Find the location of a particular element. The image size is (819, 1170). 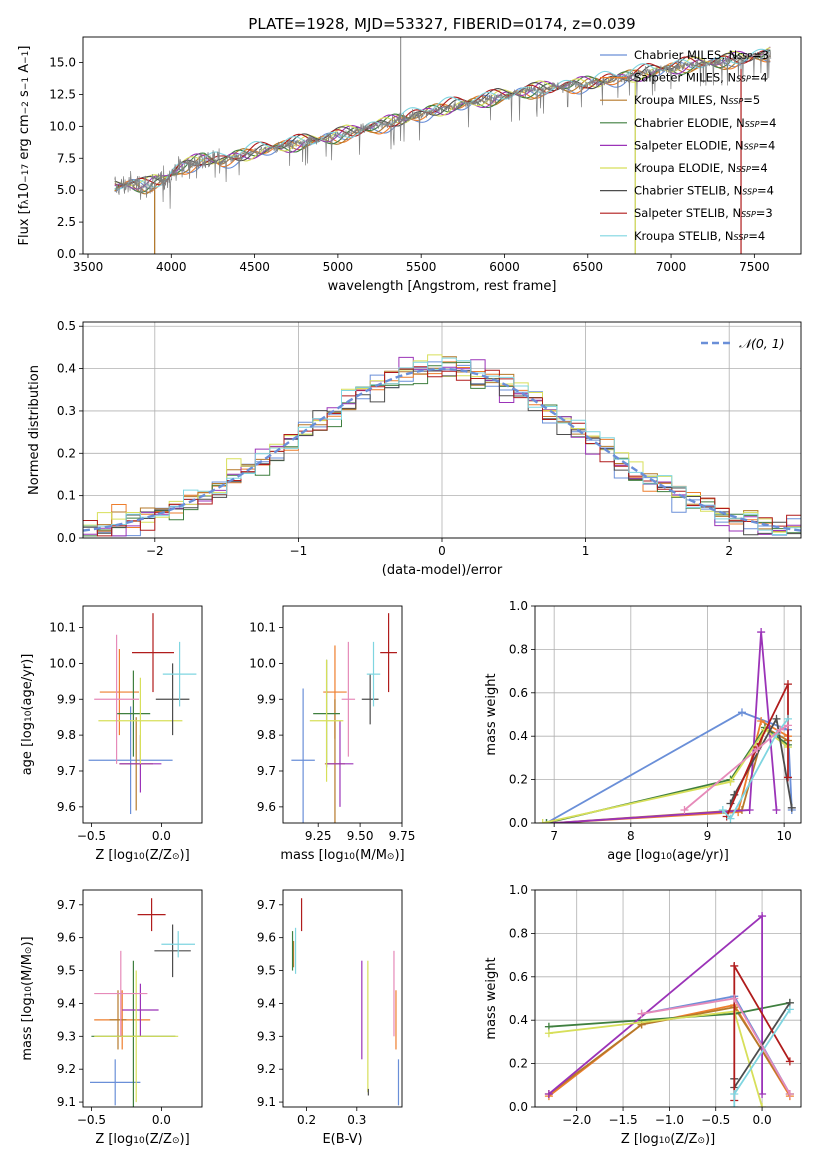

y-axis-label-part: λ is located at coordinates (26, 202).